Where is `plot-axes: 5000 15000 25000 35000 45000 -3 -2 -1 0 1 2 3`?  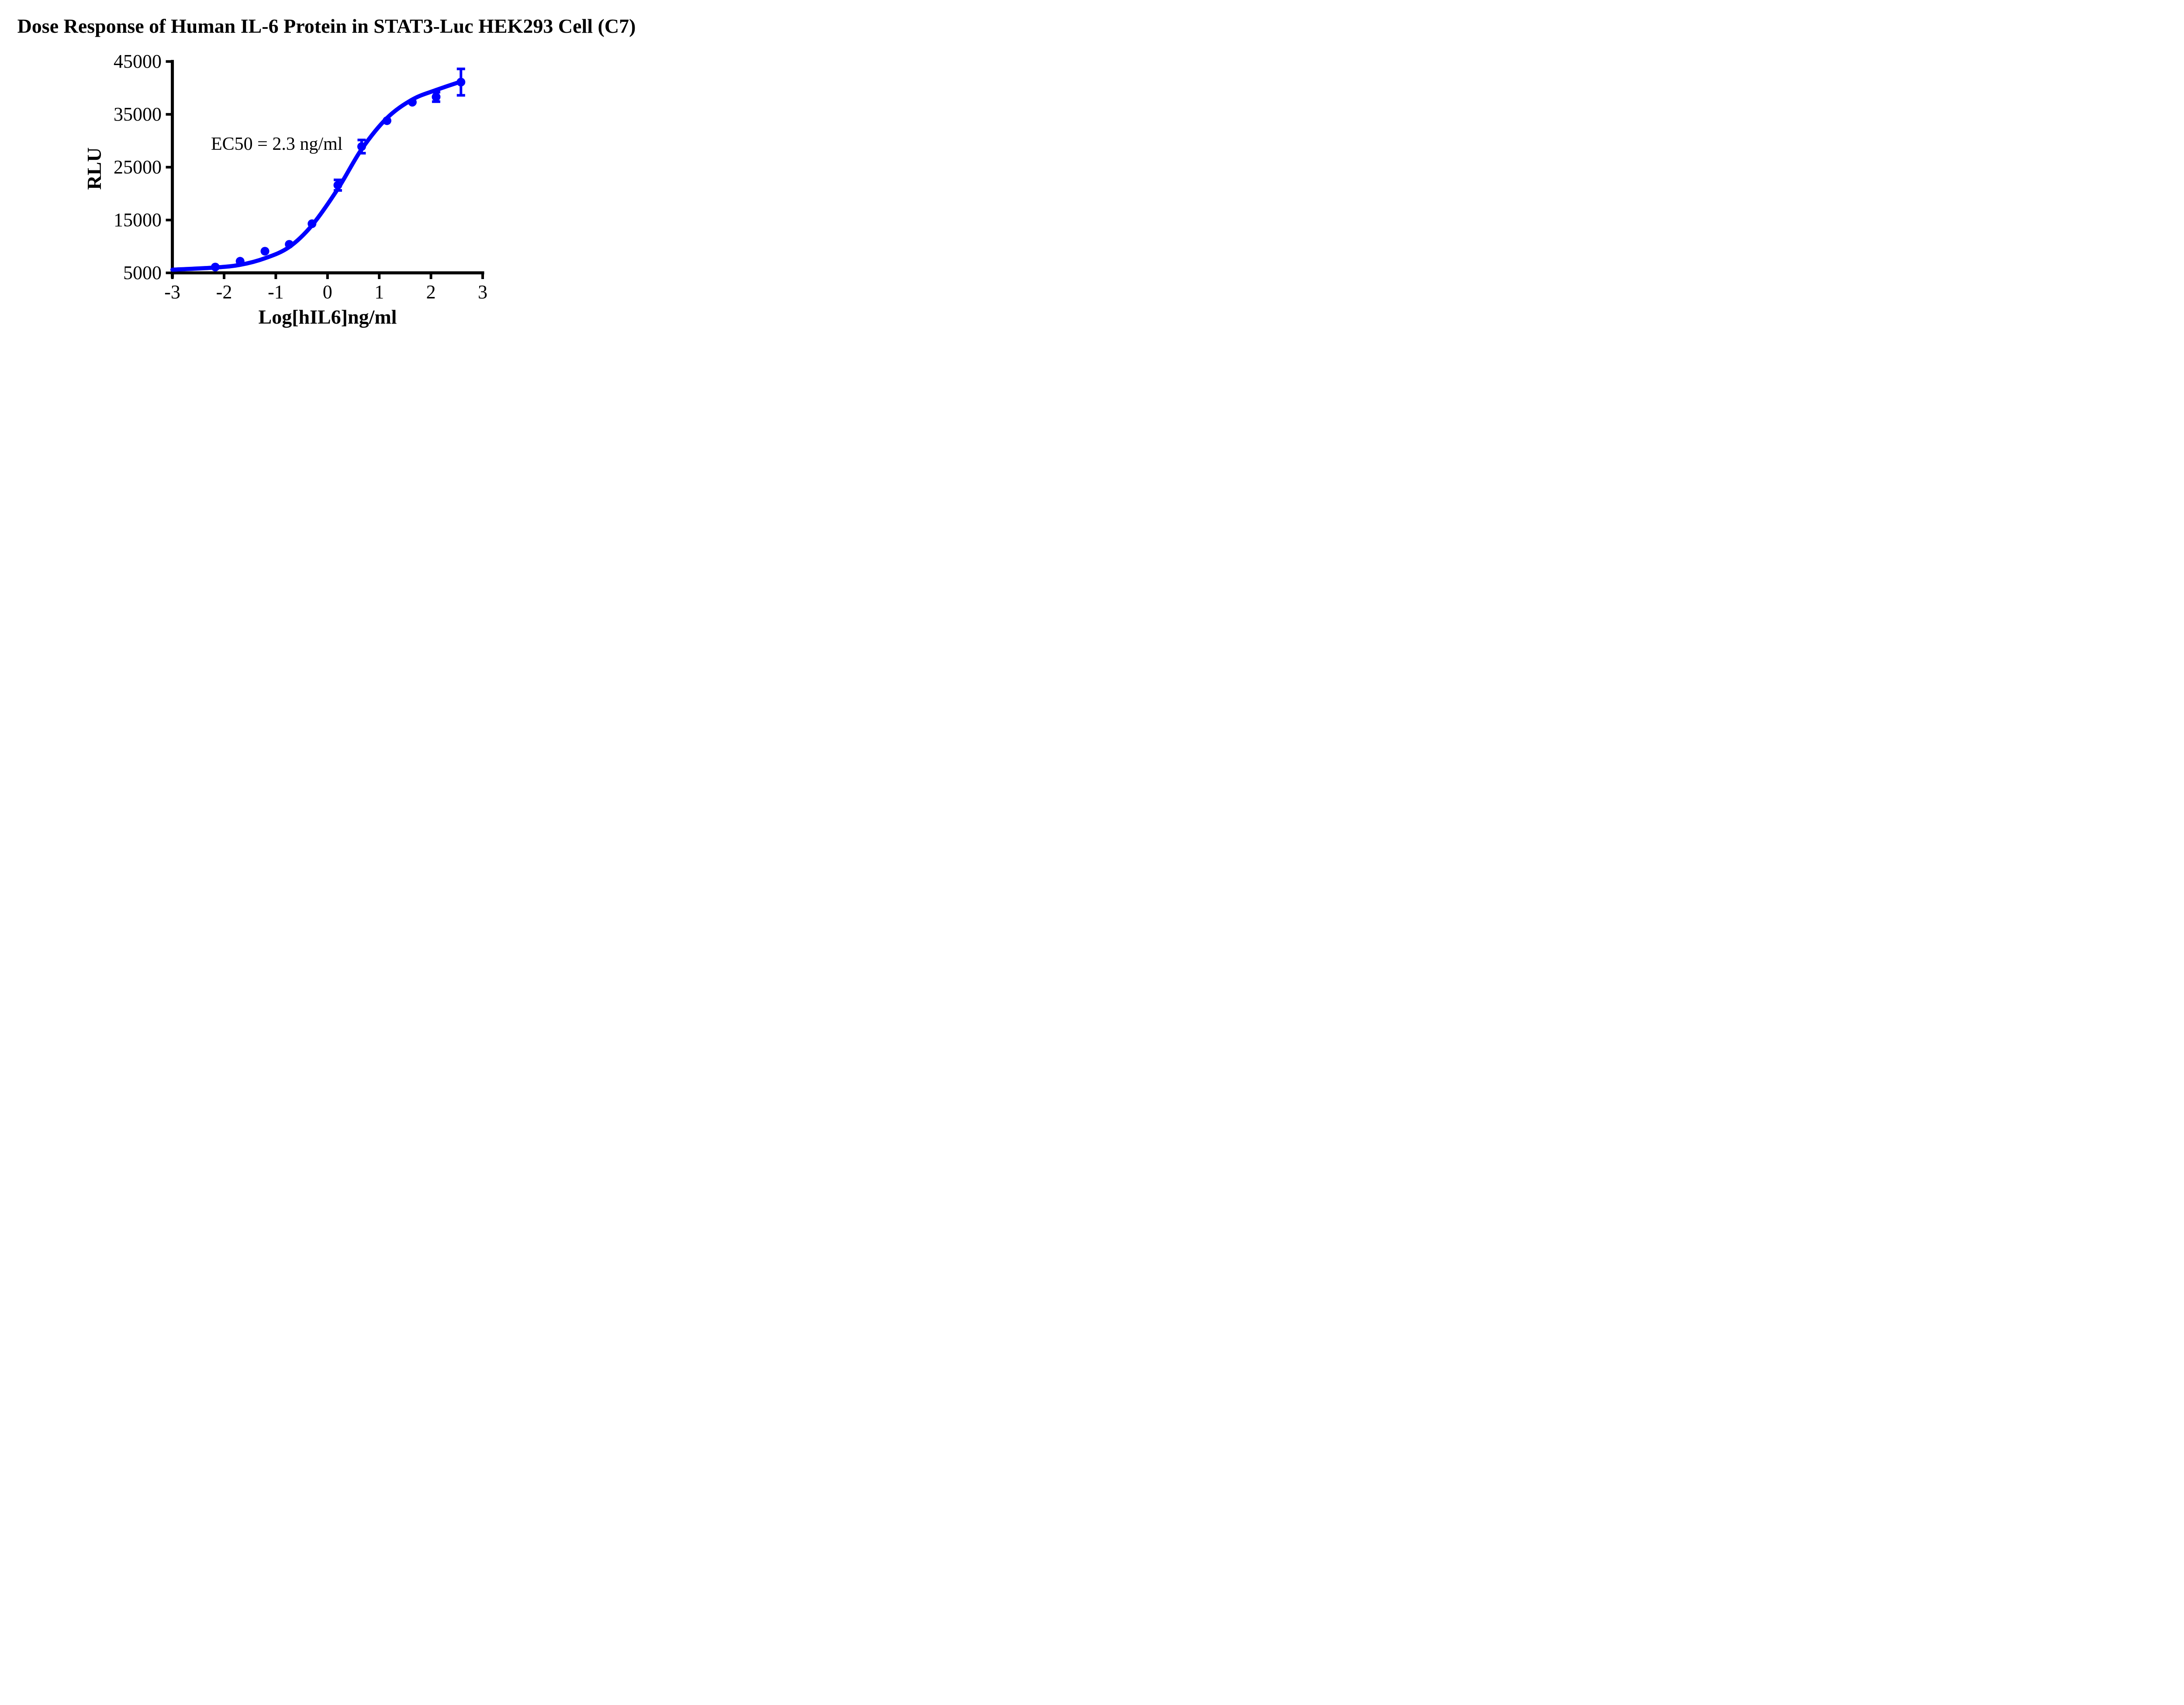
plot-axes: 5000 15000 25000 35000 45000 -3 -2 -1 0 1 2 3 is located at coordinates (300, 177).